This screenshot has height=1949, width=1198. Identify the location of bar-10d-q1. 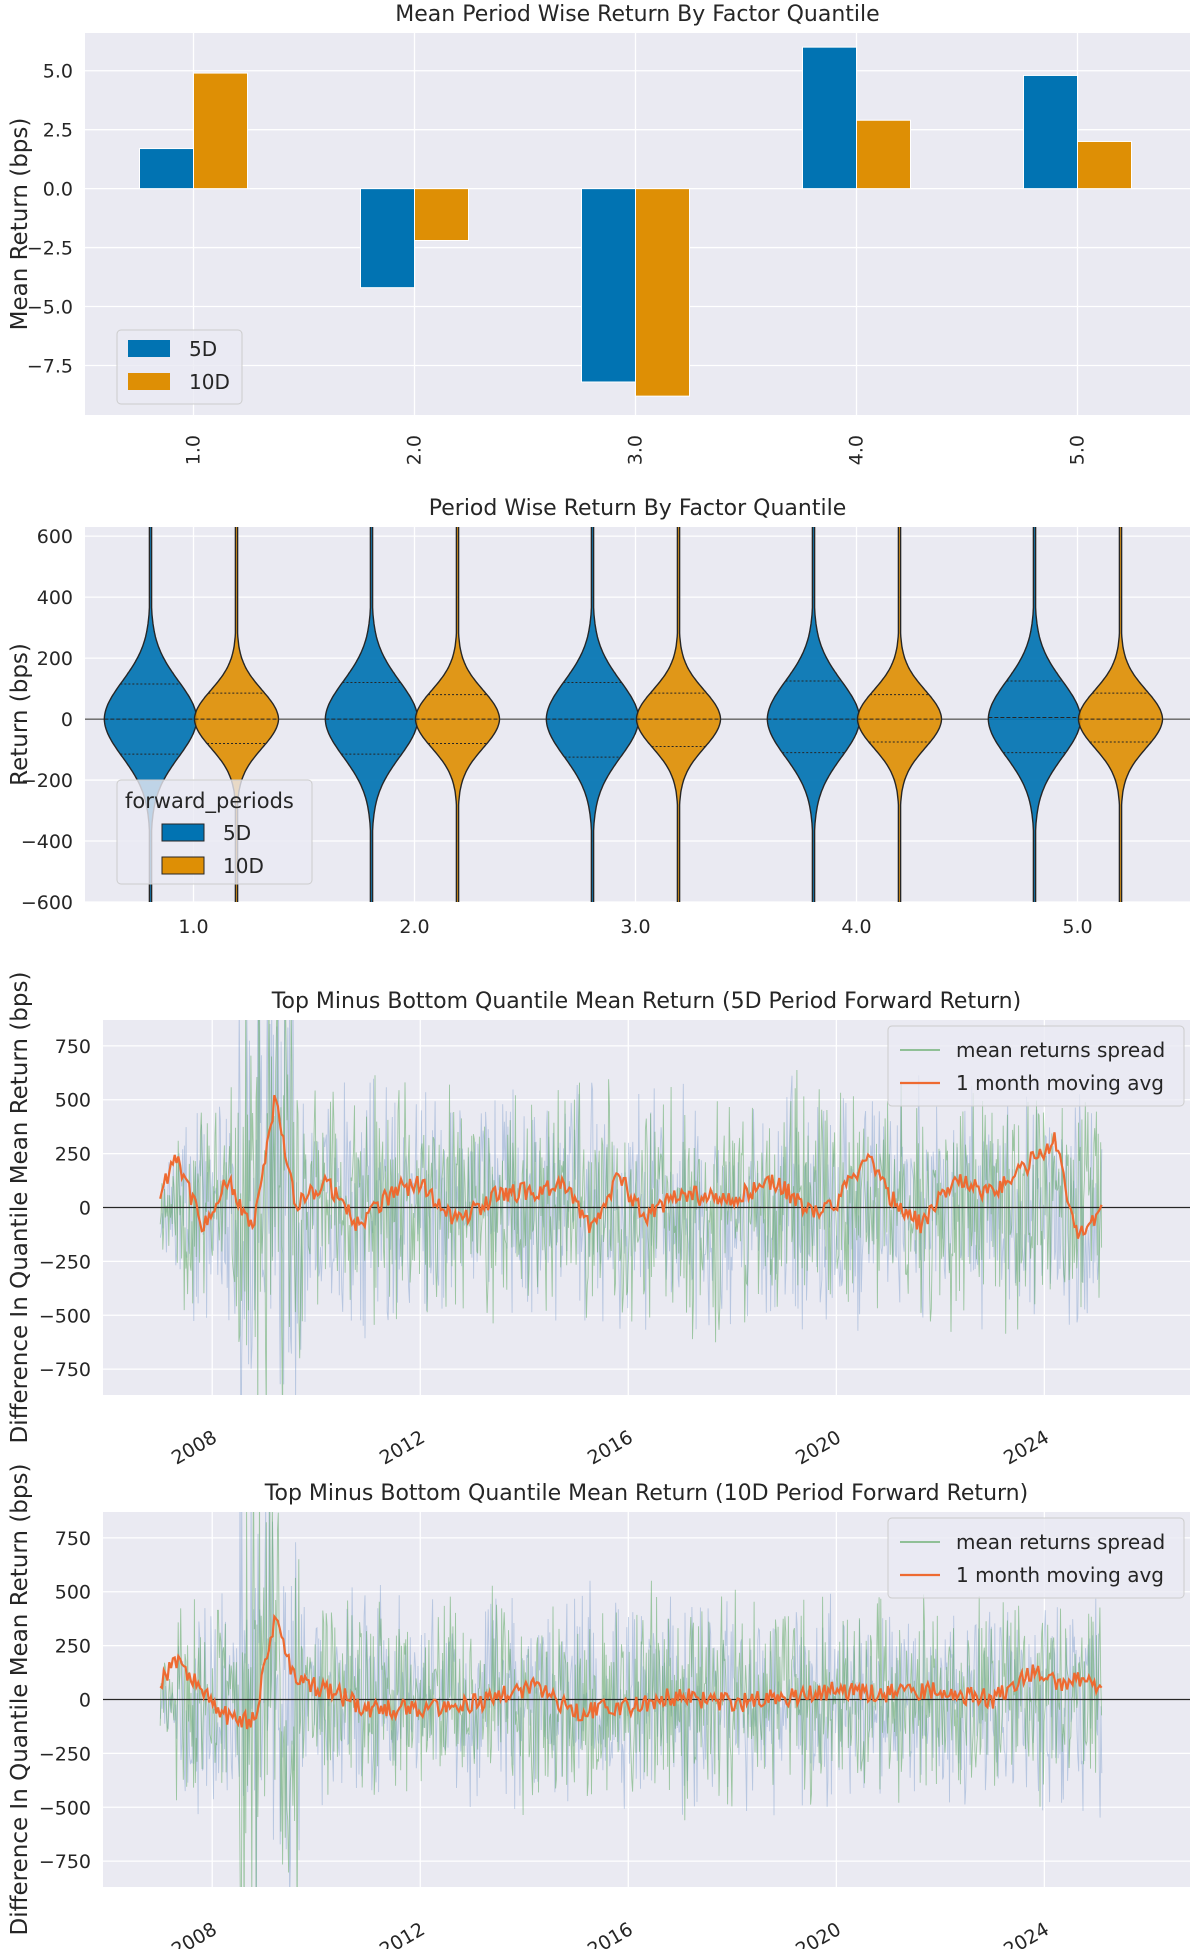
(220, 131).